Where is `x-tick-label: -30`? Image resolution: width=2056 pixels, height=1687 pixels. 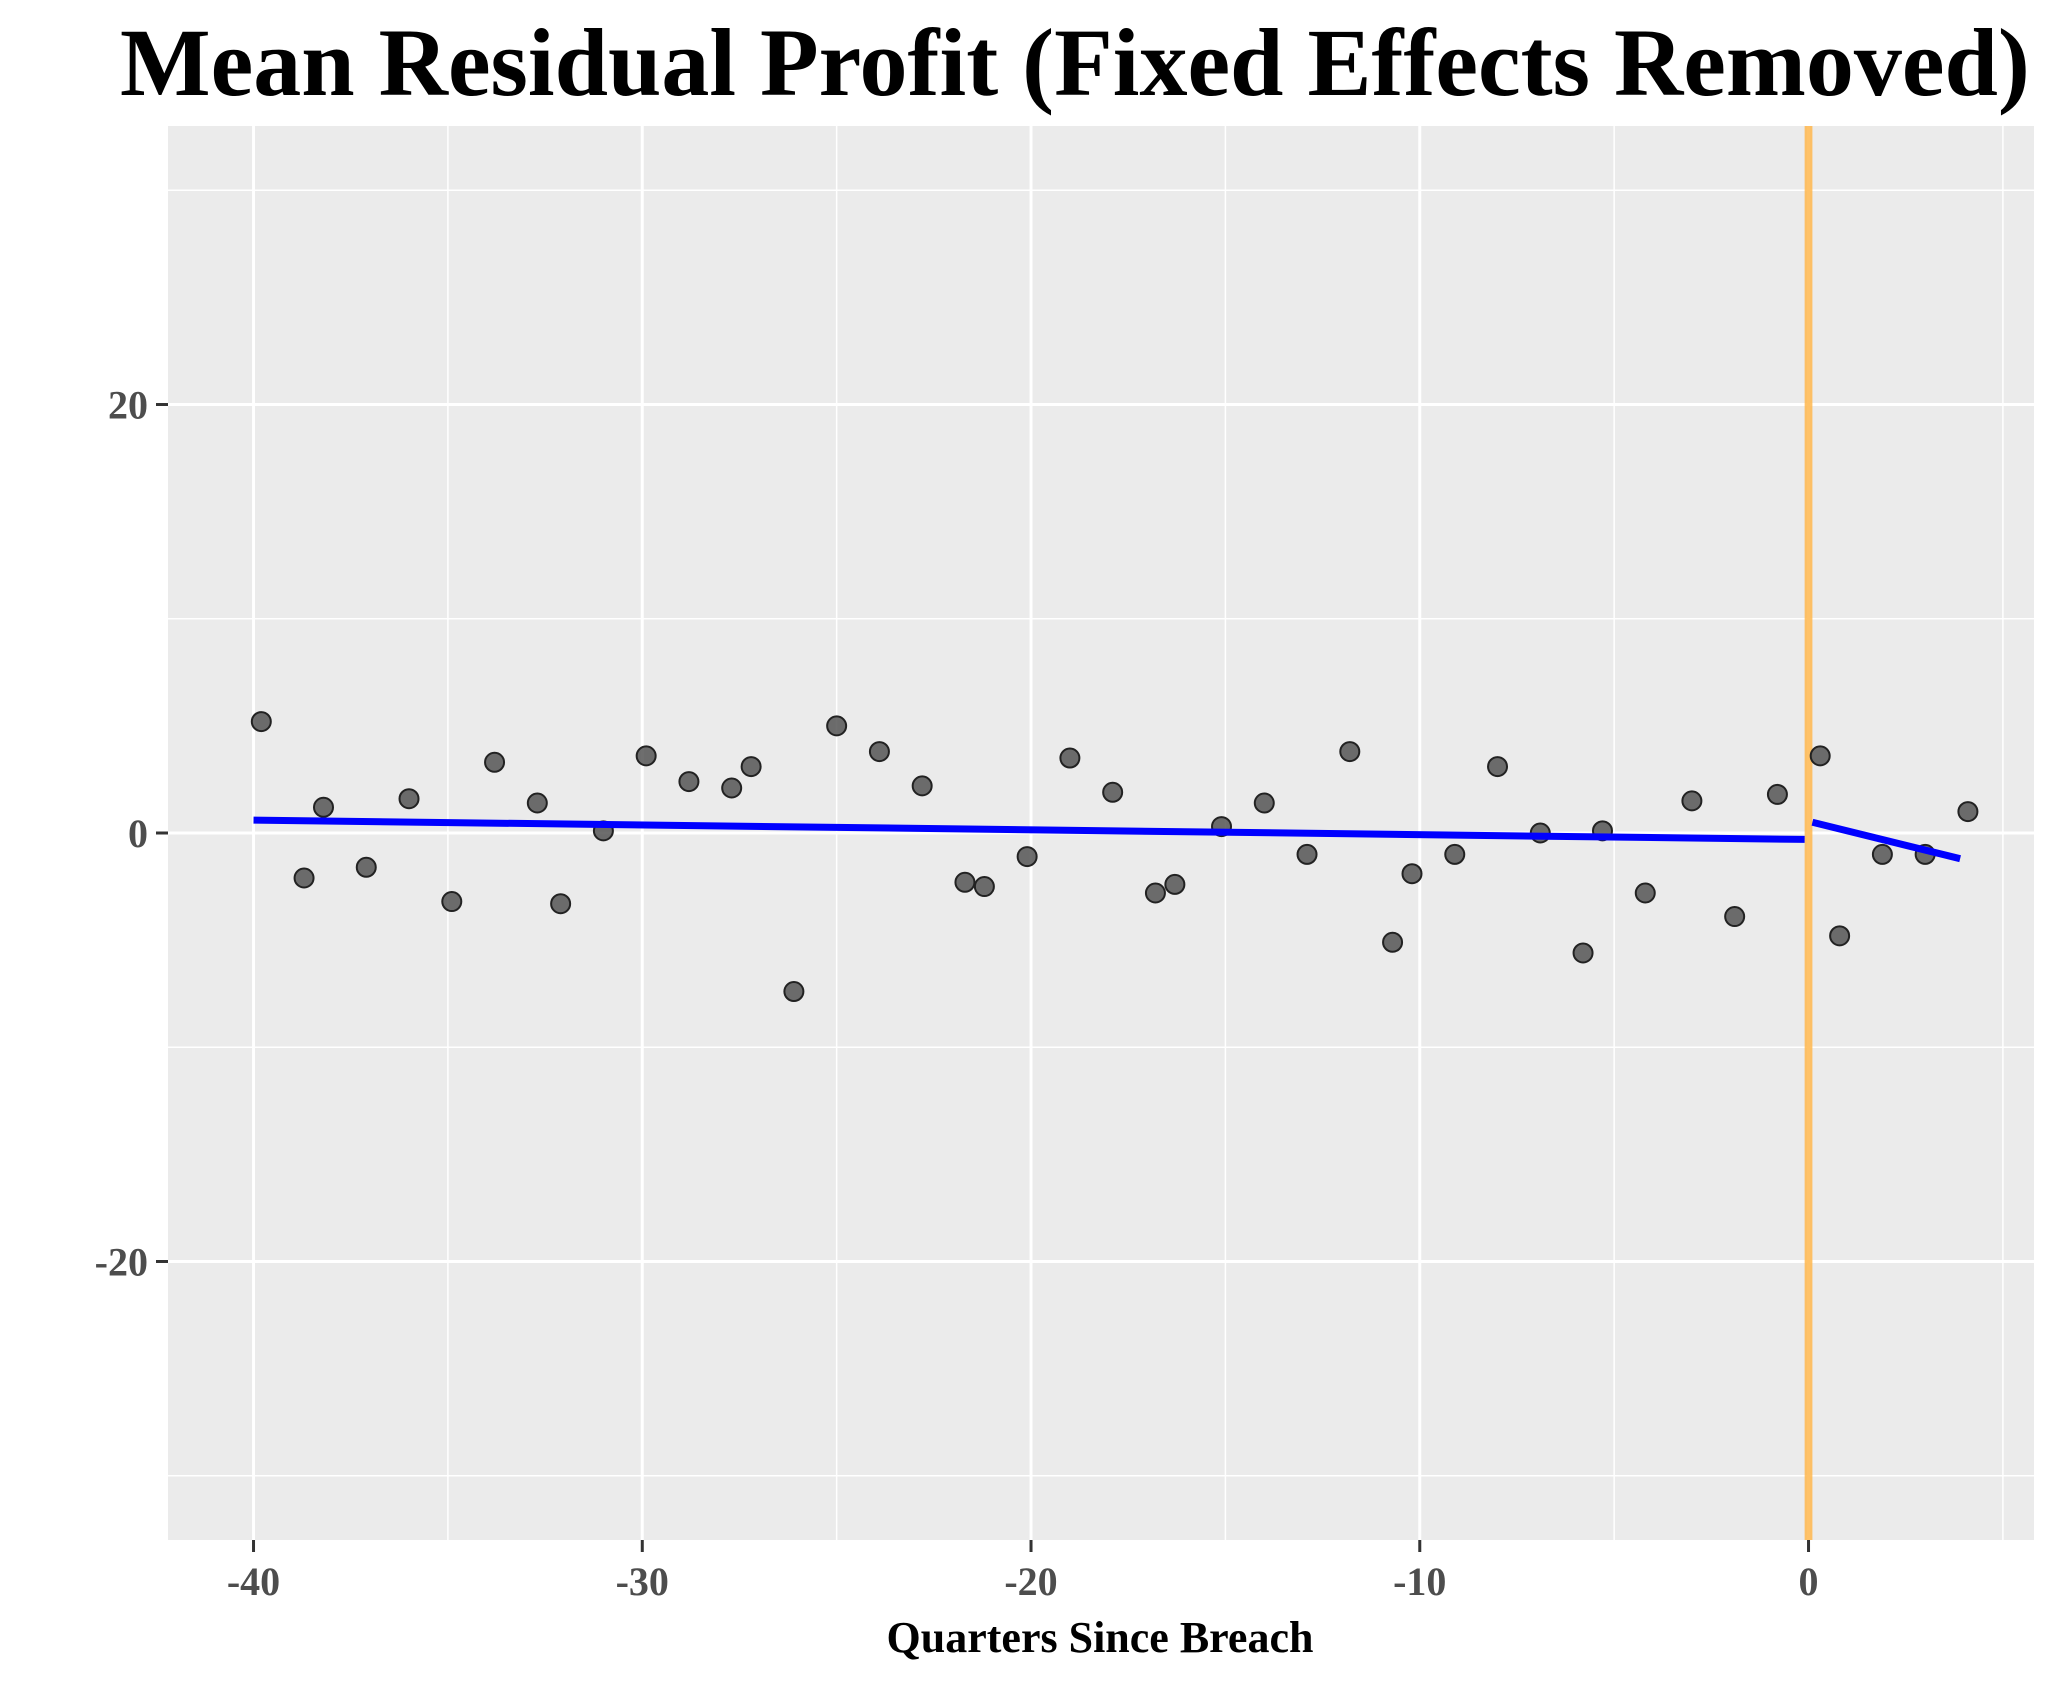 x-tick-label: -30 is located at coordinates (642, 1581).